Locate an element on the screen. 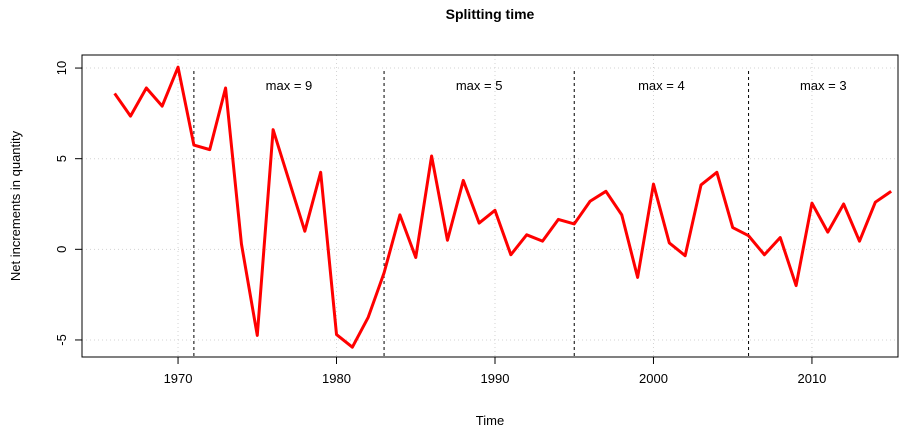 Image resolution: width=910 pixels, height=433 pixels. x-axis-label: Time is located at coordinates (490, 420).